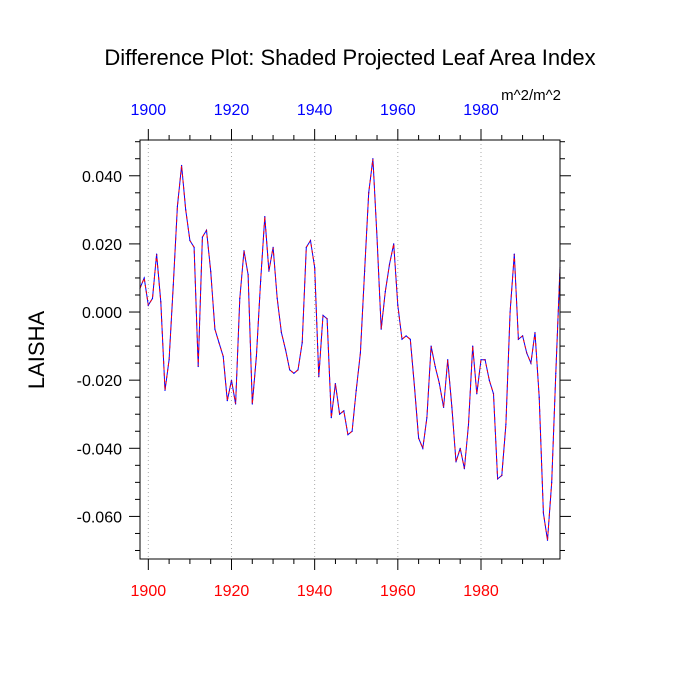 The image size is (700, 700). I want to click on x-tick-label-bottom: 1900, so click(149, 591).